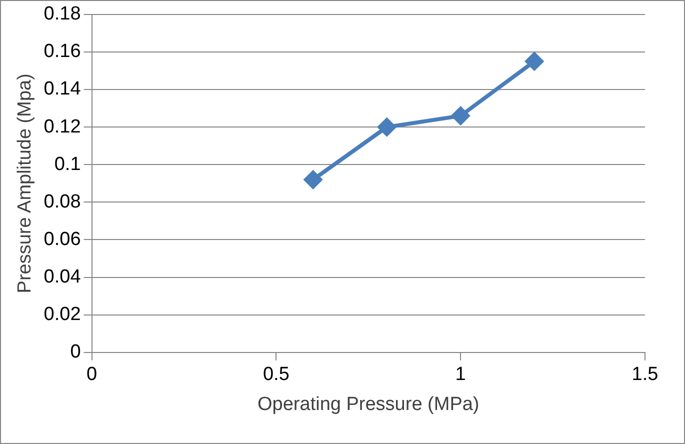 The width and height of the screenshot is (685, 444). Describe the element at coordinates (62, 14) in the screenshot. I see `y-tick-label: 0.18` at that location.